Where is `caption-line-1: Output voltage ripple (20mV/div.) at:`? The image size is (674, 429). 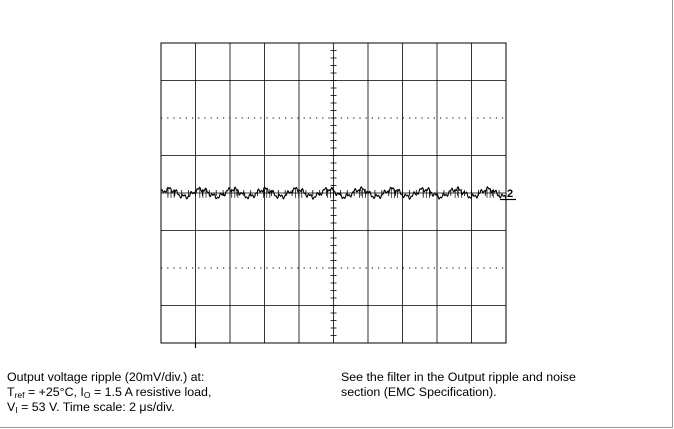 caption-line-1: Output voltage ripple (20mV/div.) at: is located at coordinates (106, 377).